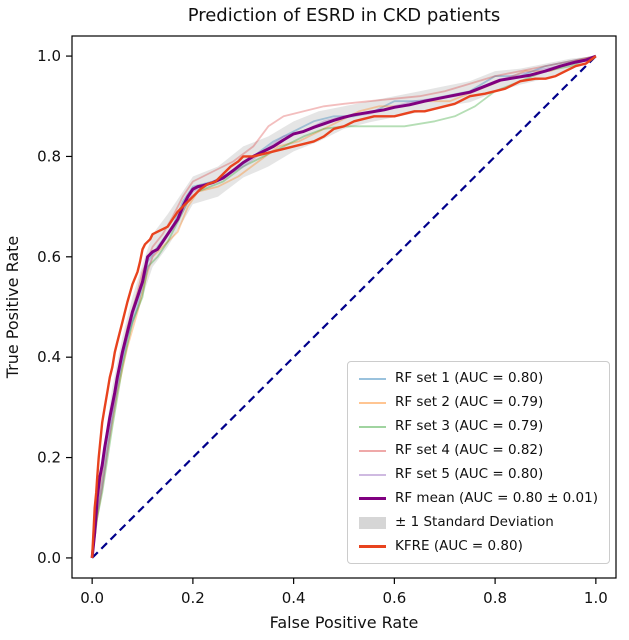 This screenshot has height=640, width=629. Describe the element at coordinates (469, 402) in the screenshot. I see `legend-label: RF set 2 (AUC = 0.79)` at that location.